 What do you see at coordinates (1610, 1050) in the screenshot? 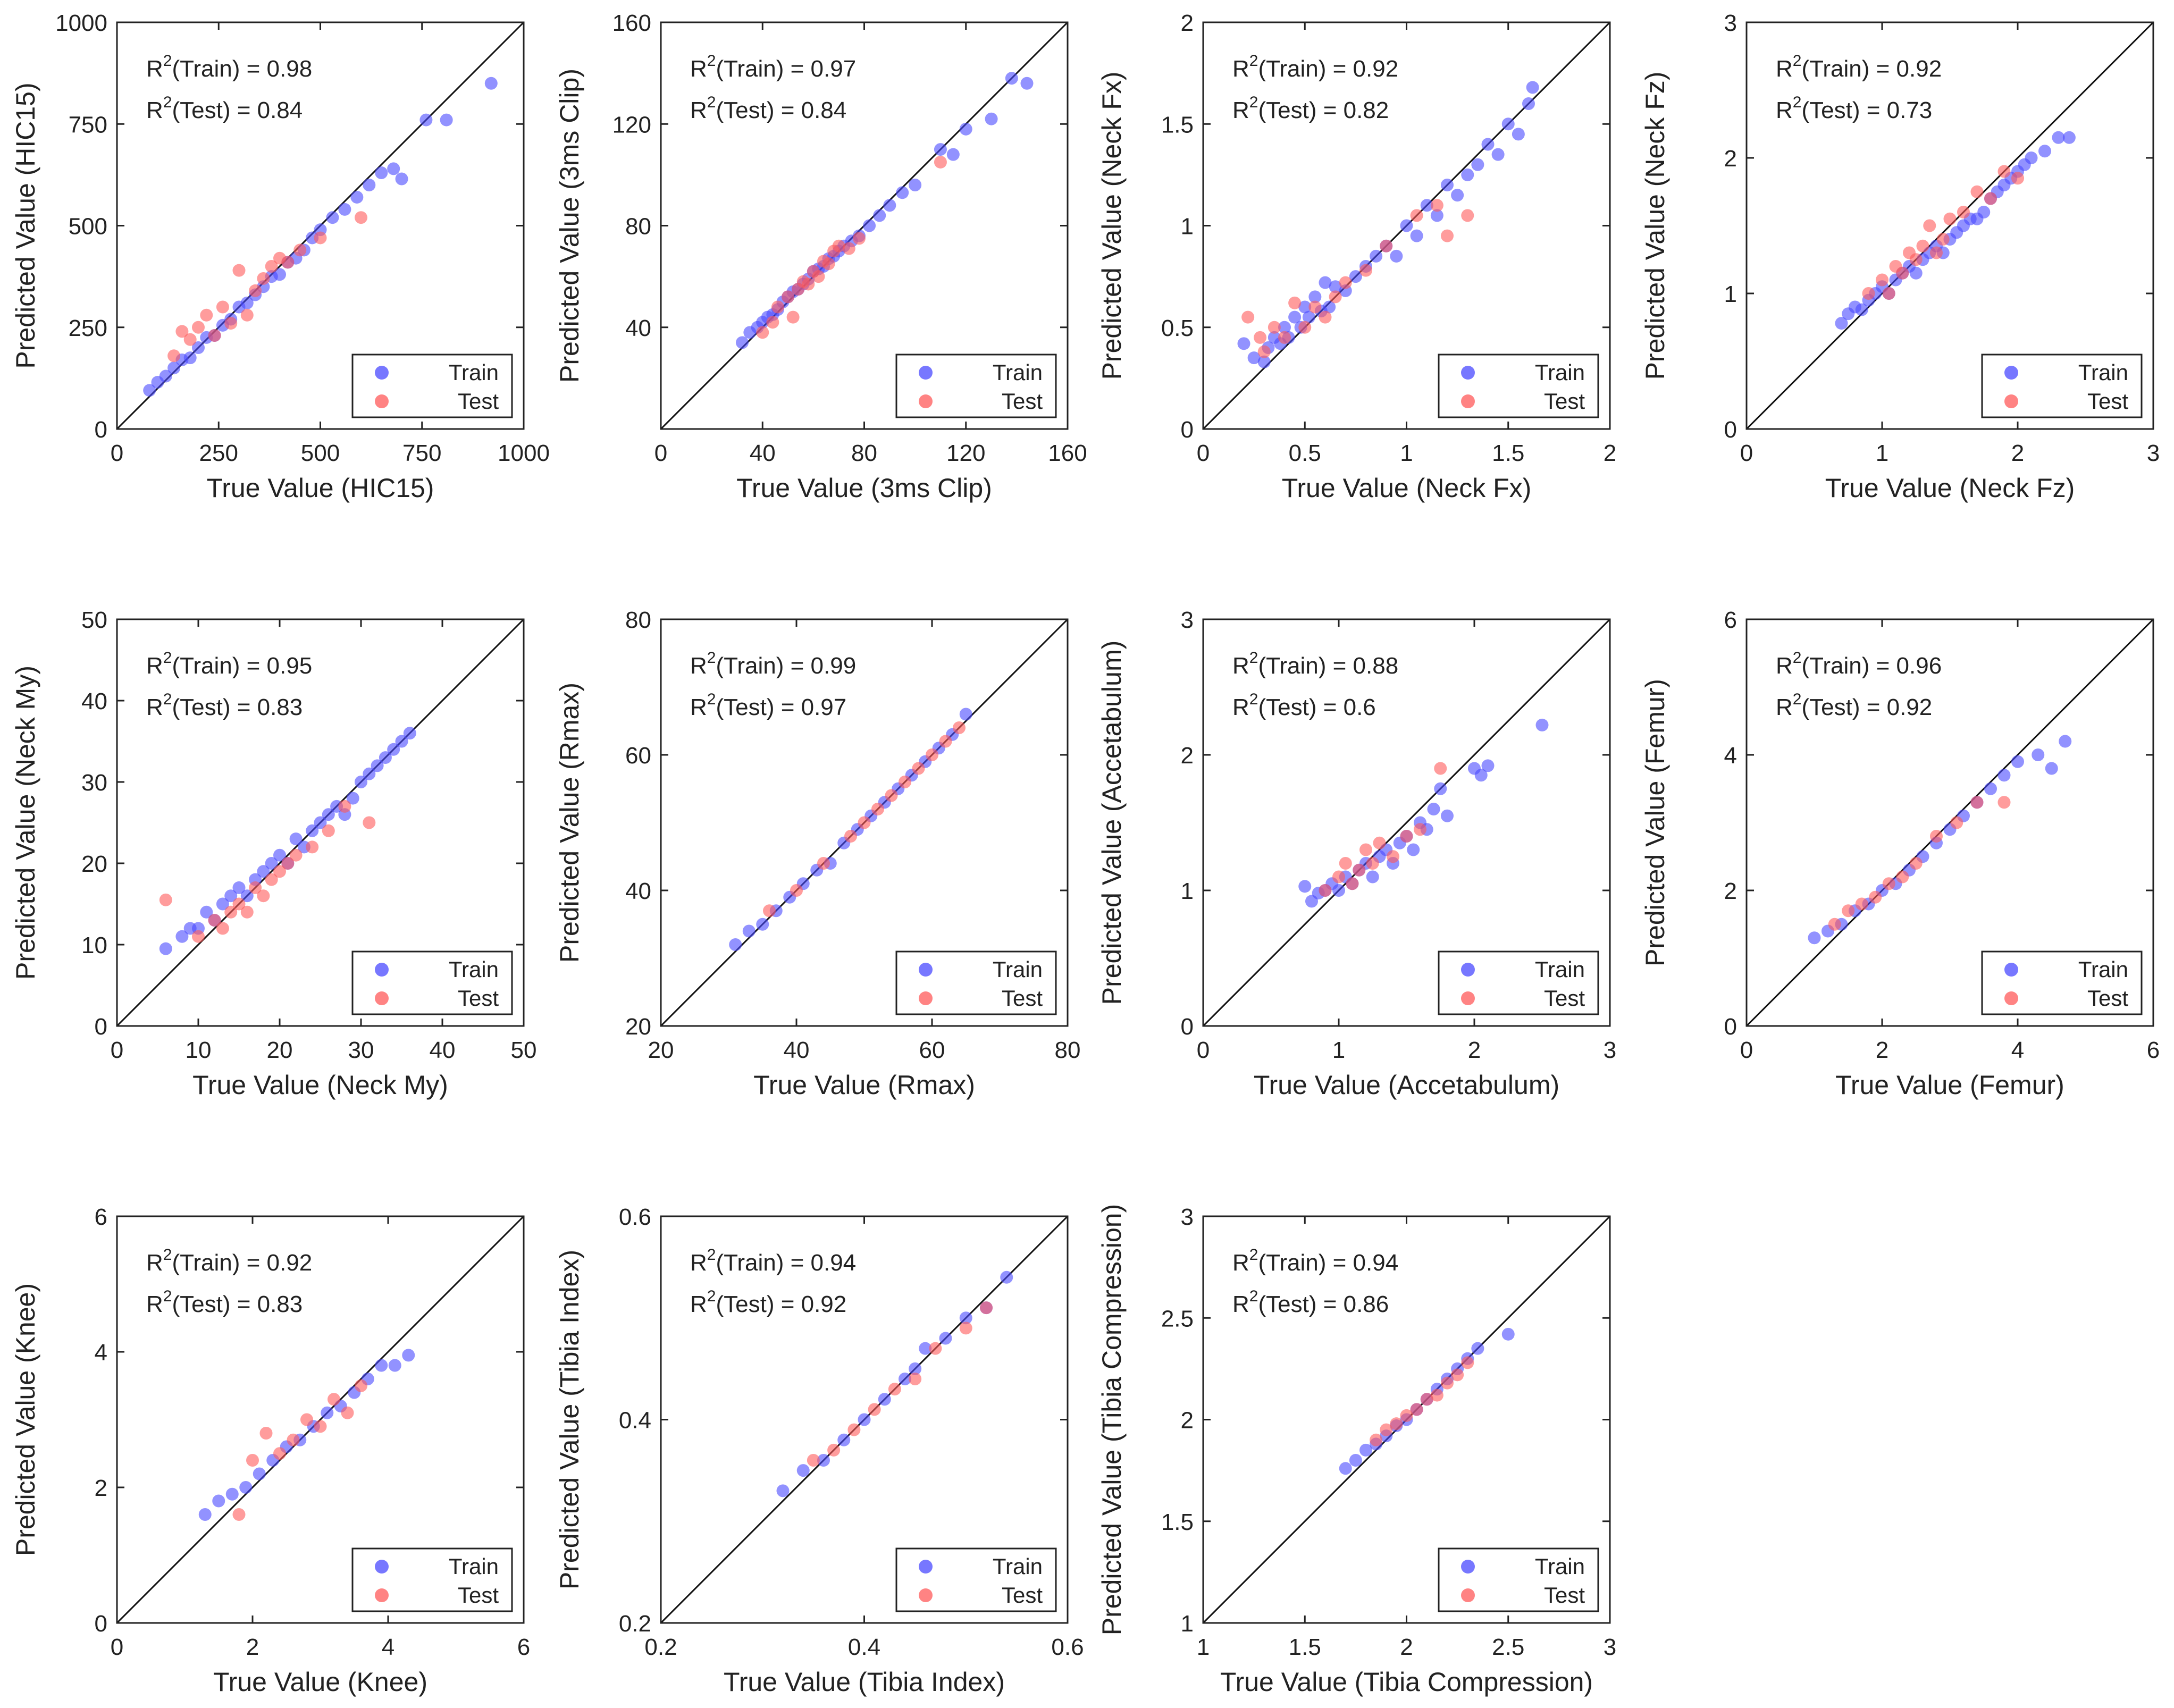
I see `x-tick-label: 3` at bounding box center [1610, 1050].